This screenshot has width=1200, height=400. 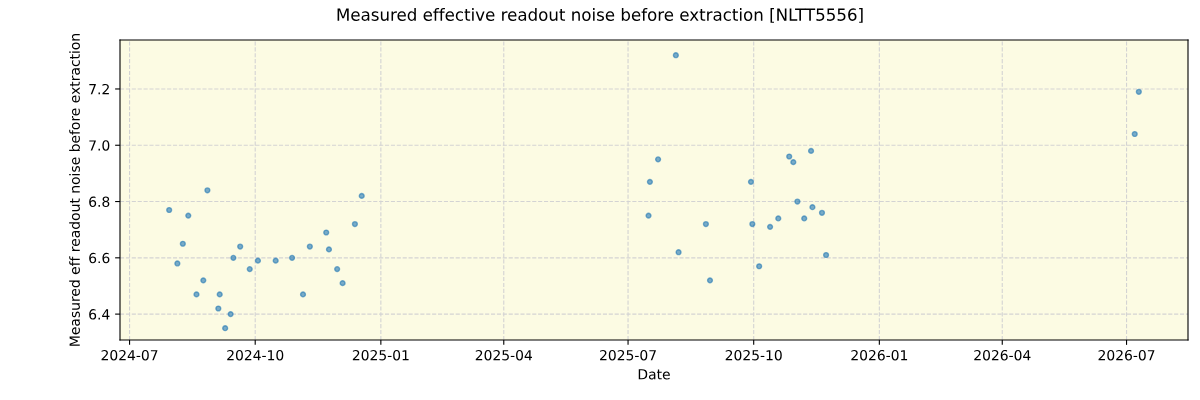 What do you see at coordinates (504, 355) in the screenshot?
I see `x-tick-label: 2025-04` at bounding box center [504, 355].